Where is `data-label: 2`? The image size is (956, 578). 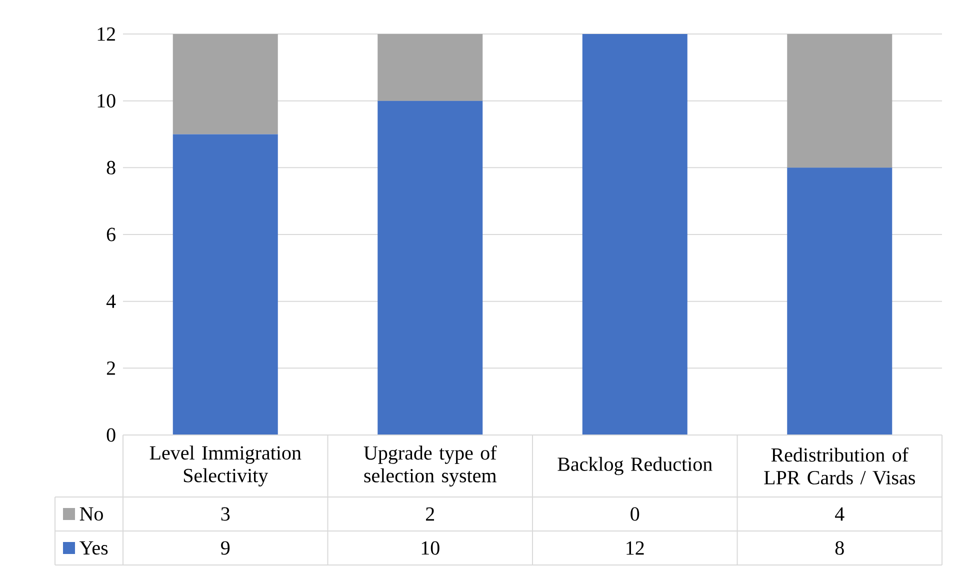 data-label: 2 is located at coordinates (430, 514).